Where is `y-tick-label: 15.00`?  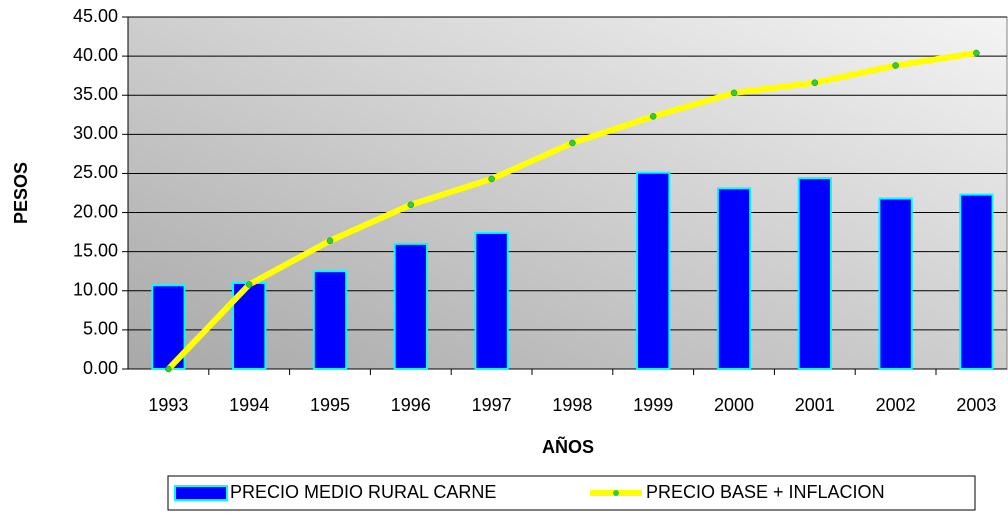 y-tick-label: 15.00 is located at coordinates (95, 250).